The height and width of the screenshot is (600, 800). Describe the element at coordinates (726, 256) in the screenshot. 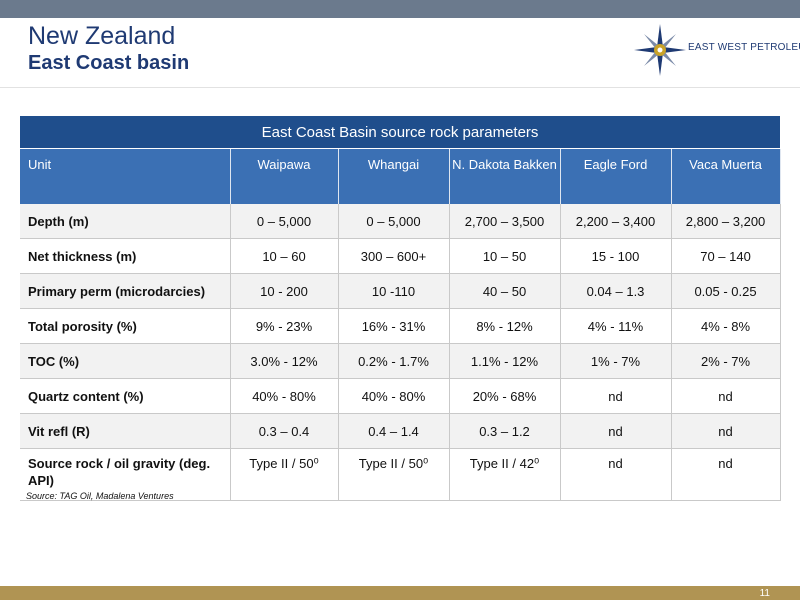

I see `table-cell: 70 – 140` at that location.